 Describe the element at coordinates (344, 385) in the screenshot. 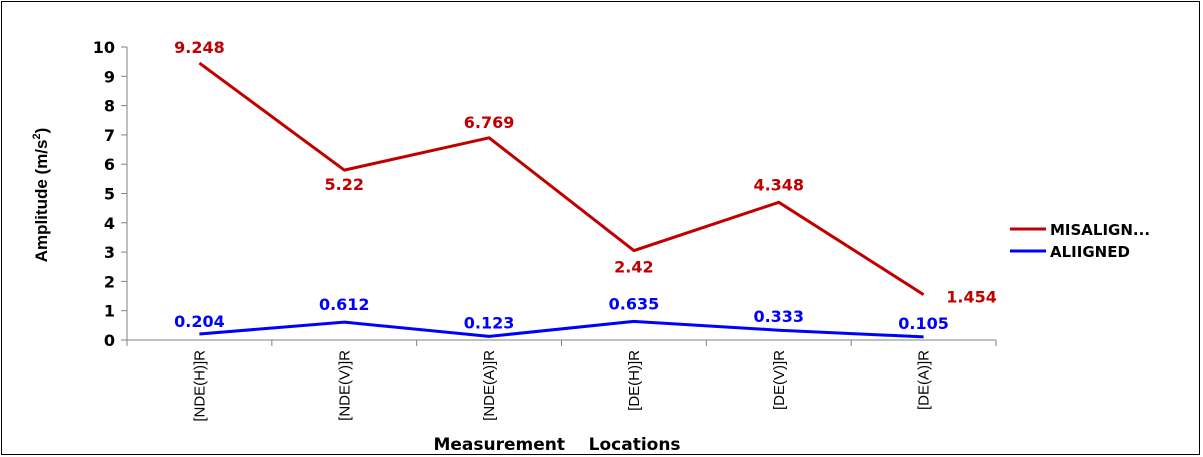

I see `x-tick-label: [NDE(V)]R` at that location.